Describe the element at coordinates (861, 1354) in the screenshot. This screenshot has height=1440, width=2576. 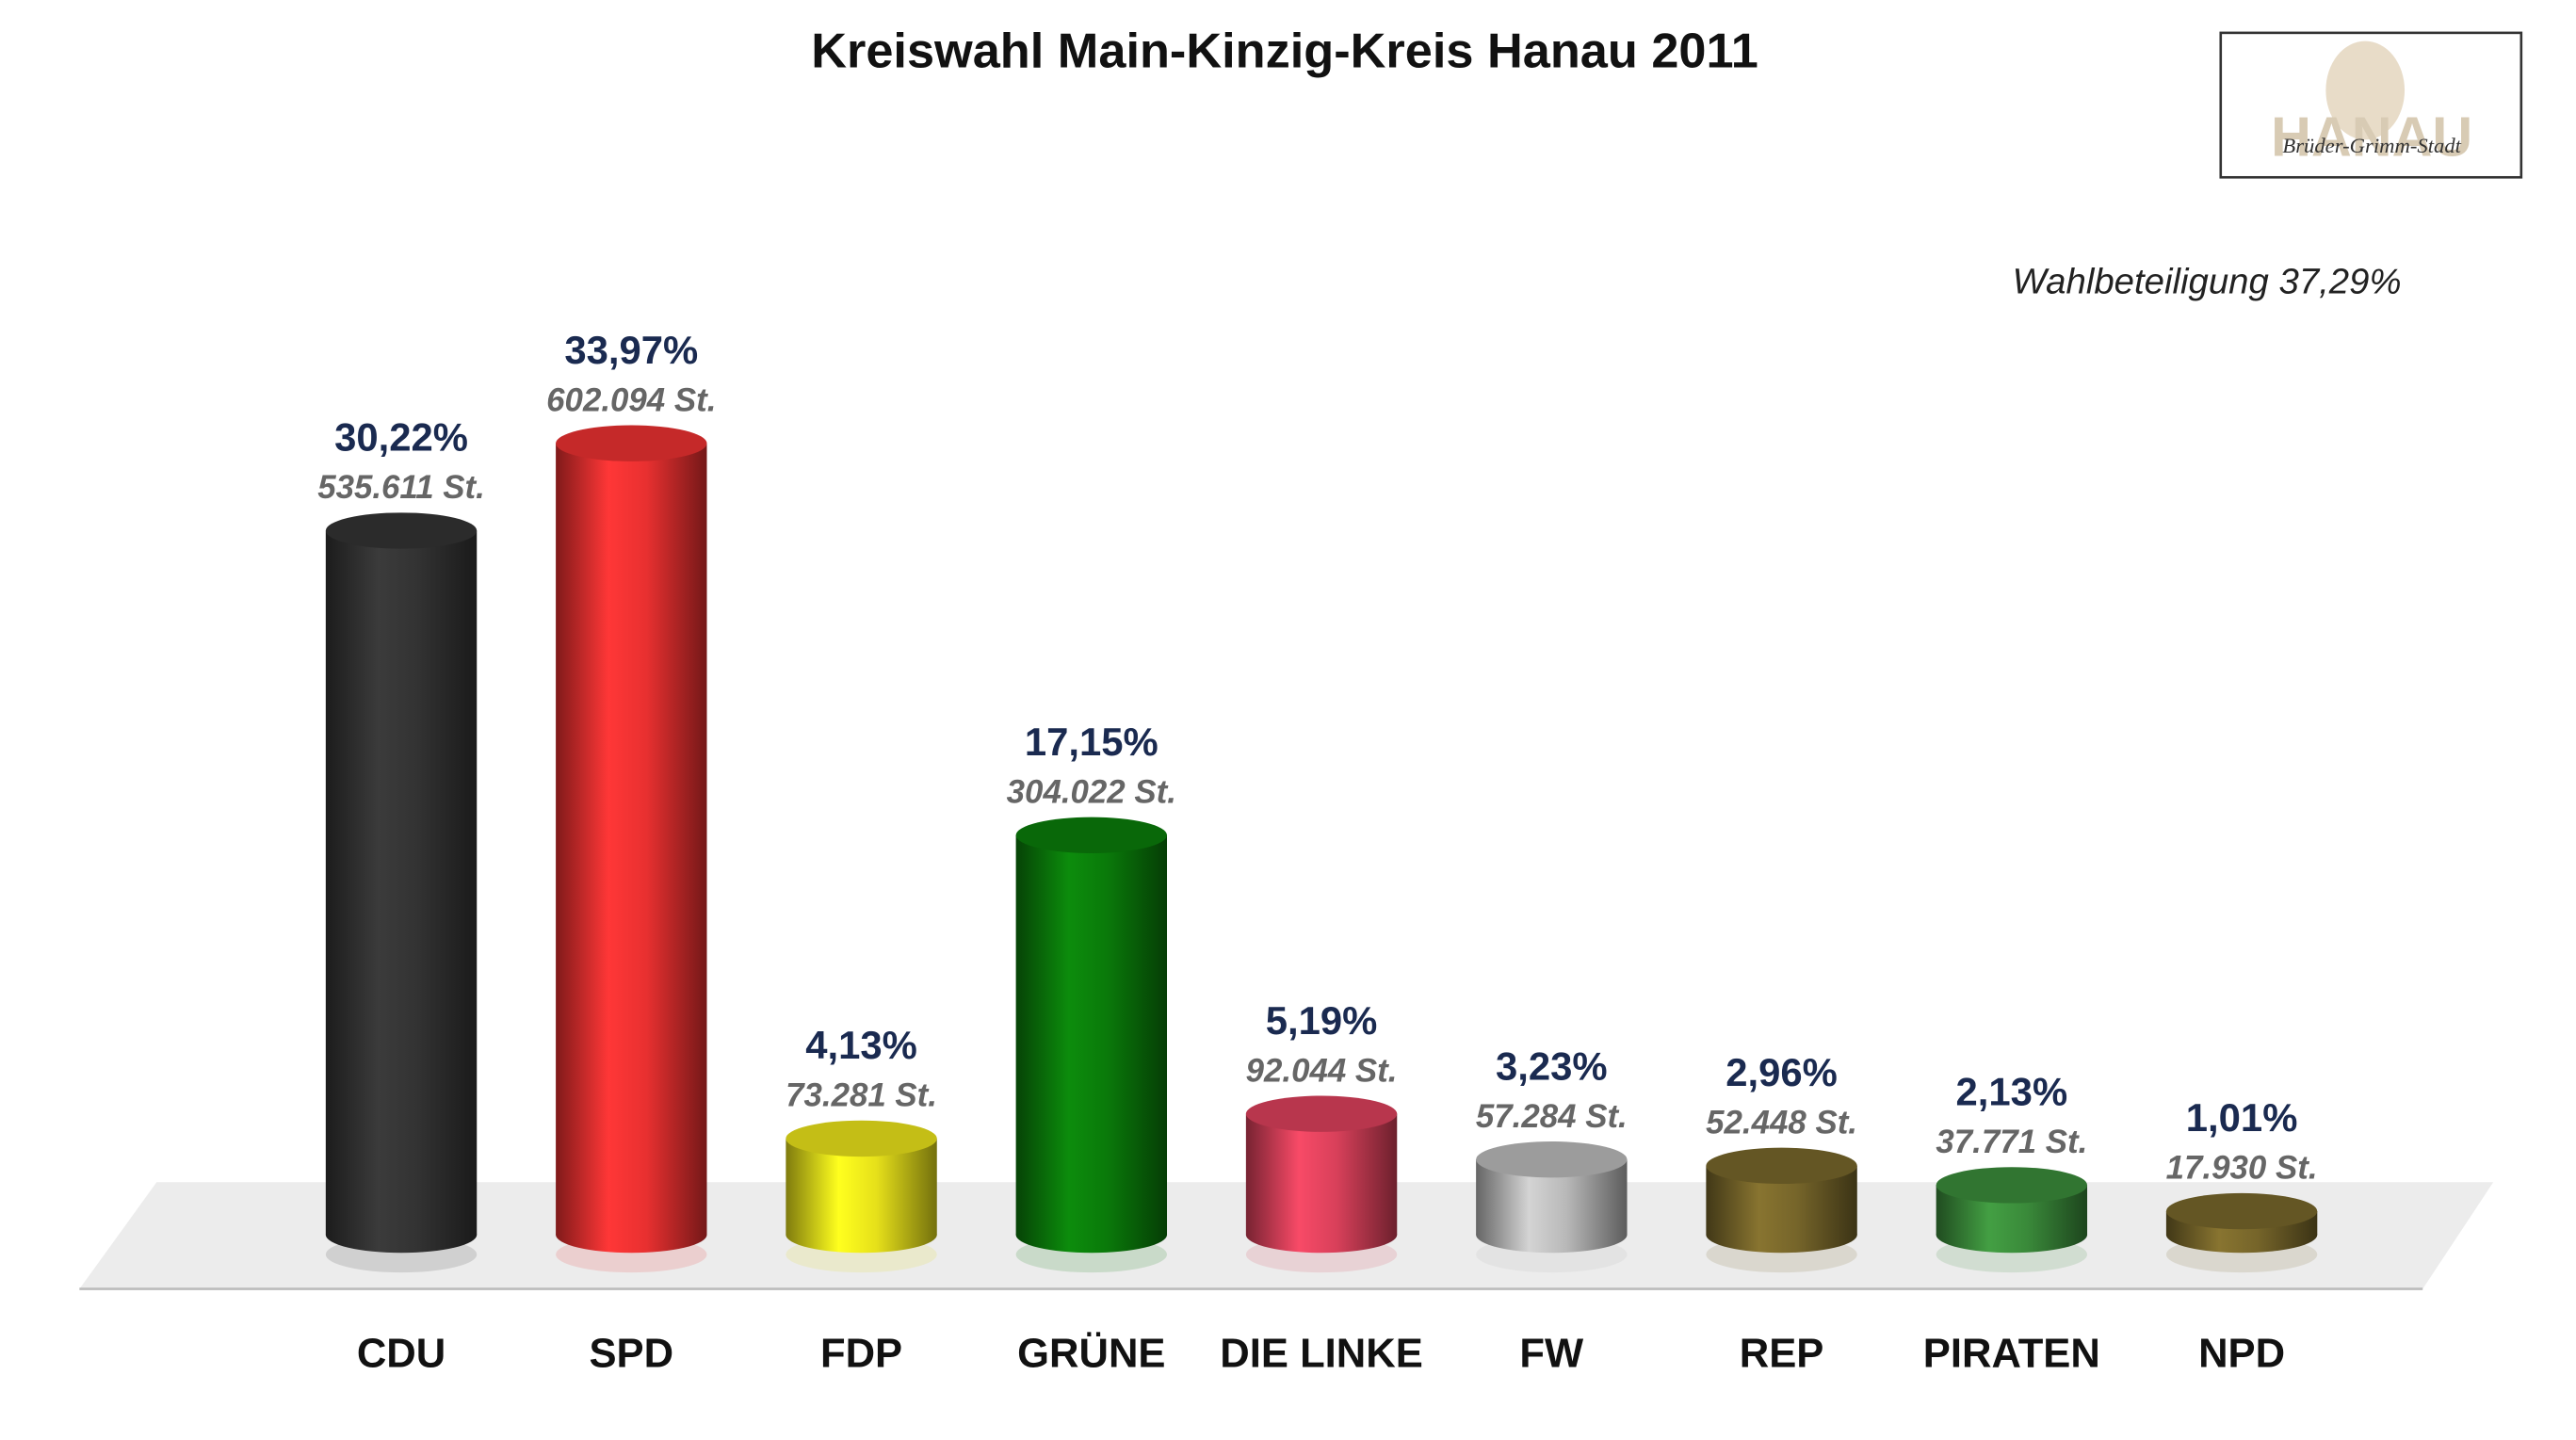
I see `x-tick-label: FDP` at that location.